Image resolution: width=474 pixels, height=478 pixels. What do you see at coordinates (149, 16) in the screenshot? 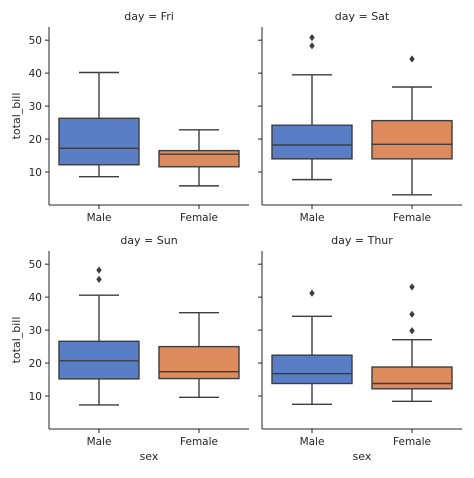
I see `panel-title: day = Fri` at bounding box center [149, 16].